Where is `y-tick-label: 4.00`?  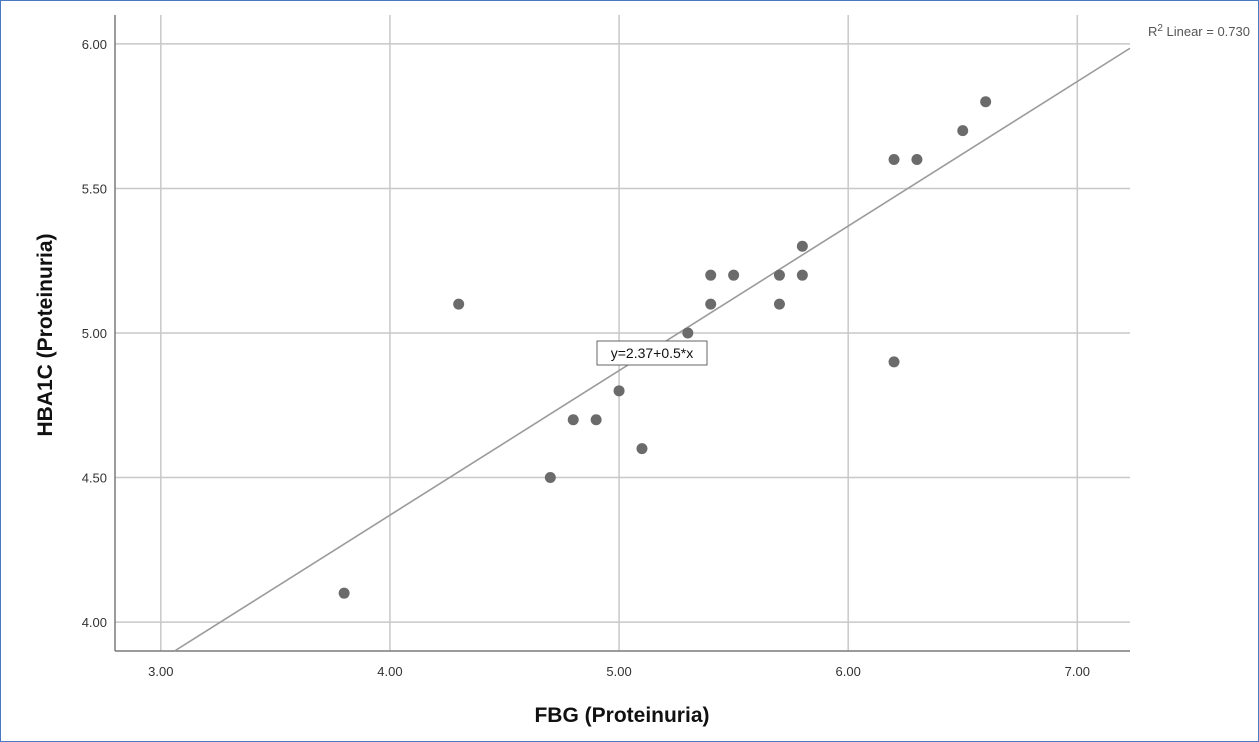 y-tick-label: 4.00 is located at coordinates (94, 622).